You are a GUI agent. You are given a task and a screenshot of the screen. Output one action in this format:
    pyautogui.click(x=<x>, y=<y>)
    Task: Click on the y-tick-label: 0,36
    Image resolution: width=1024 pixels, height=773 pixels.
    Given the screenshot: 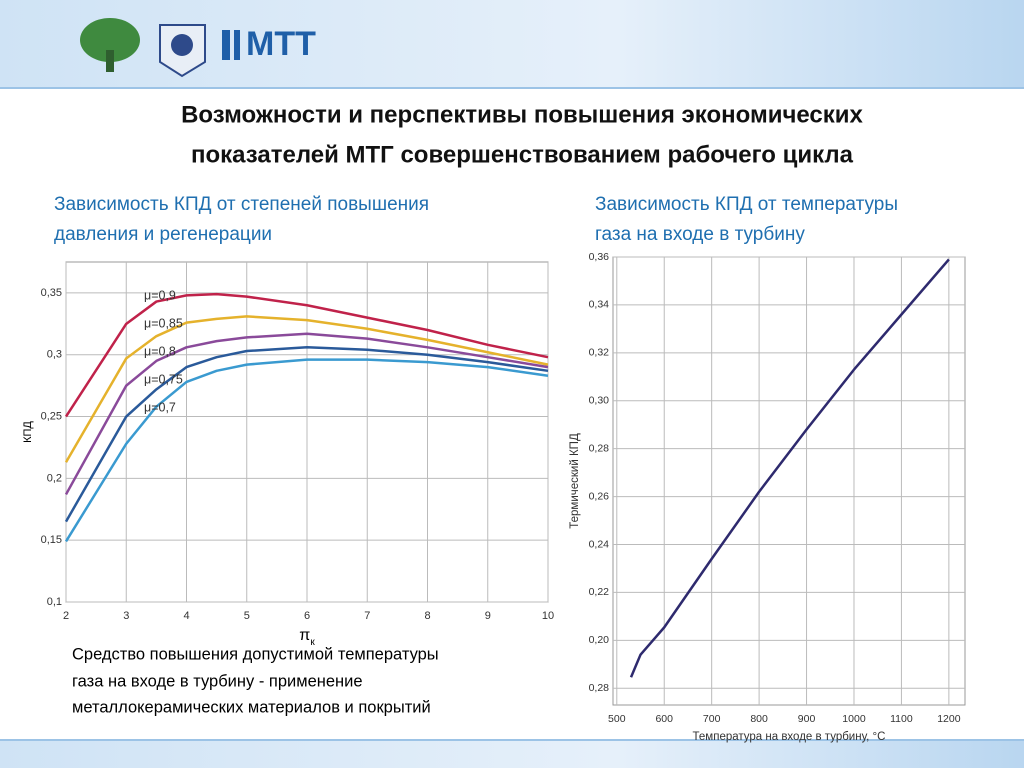 What is the action you would take?
    pyautogui.click(x=599, y=257)
    